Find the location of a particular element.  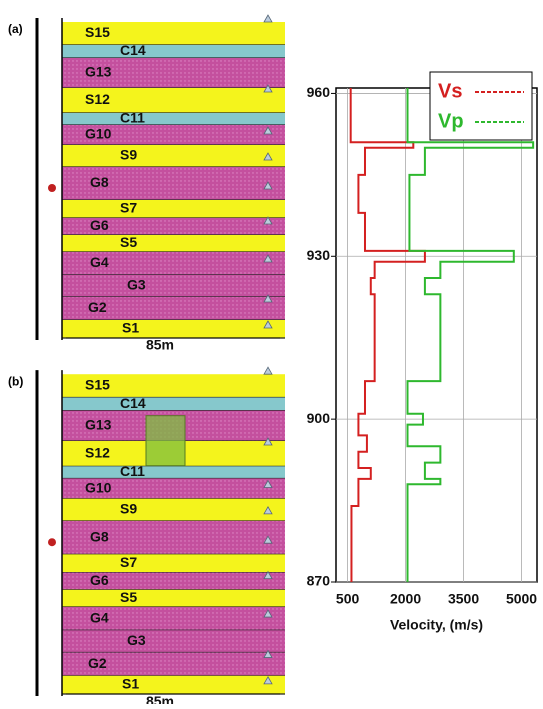

legend-label: Vs is located at coordinates (450, 91).